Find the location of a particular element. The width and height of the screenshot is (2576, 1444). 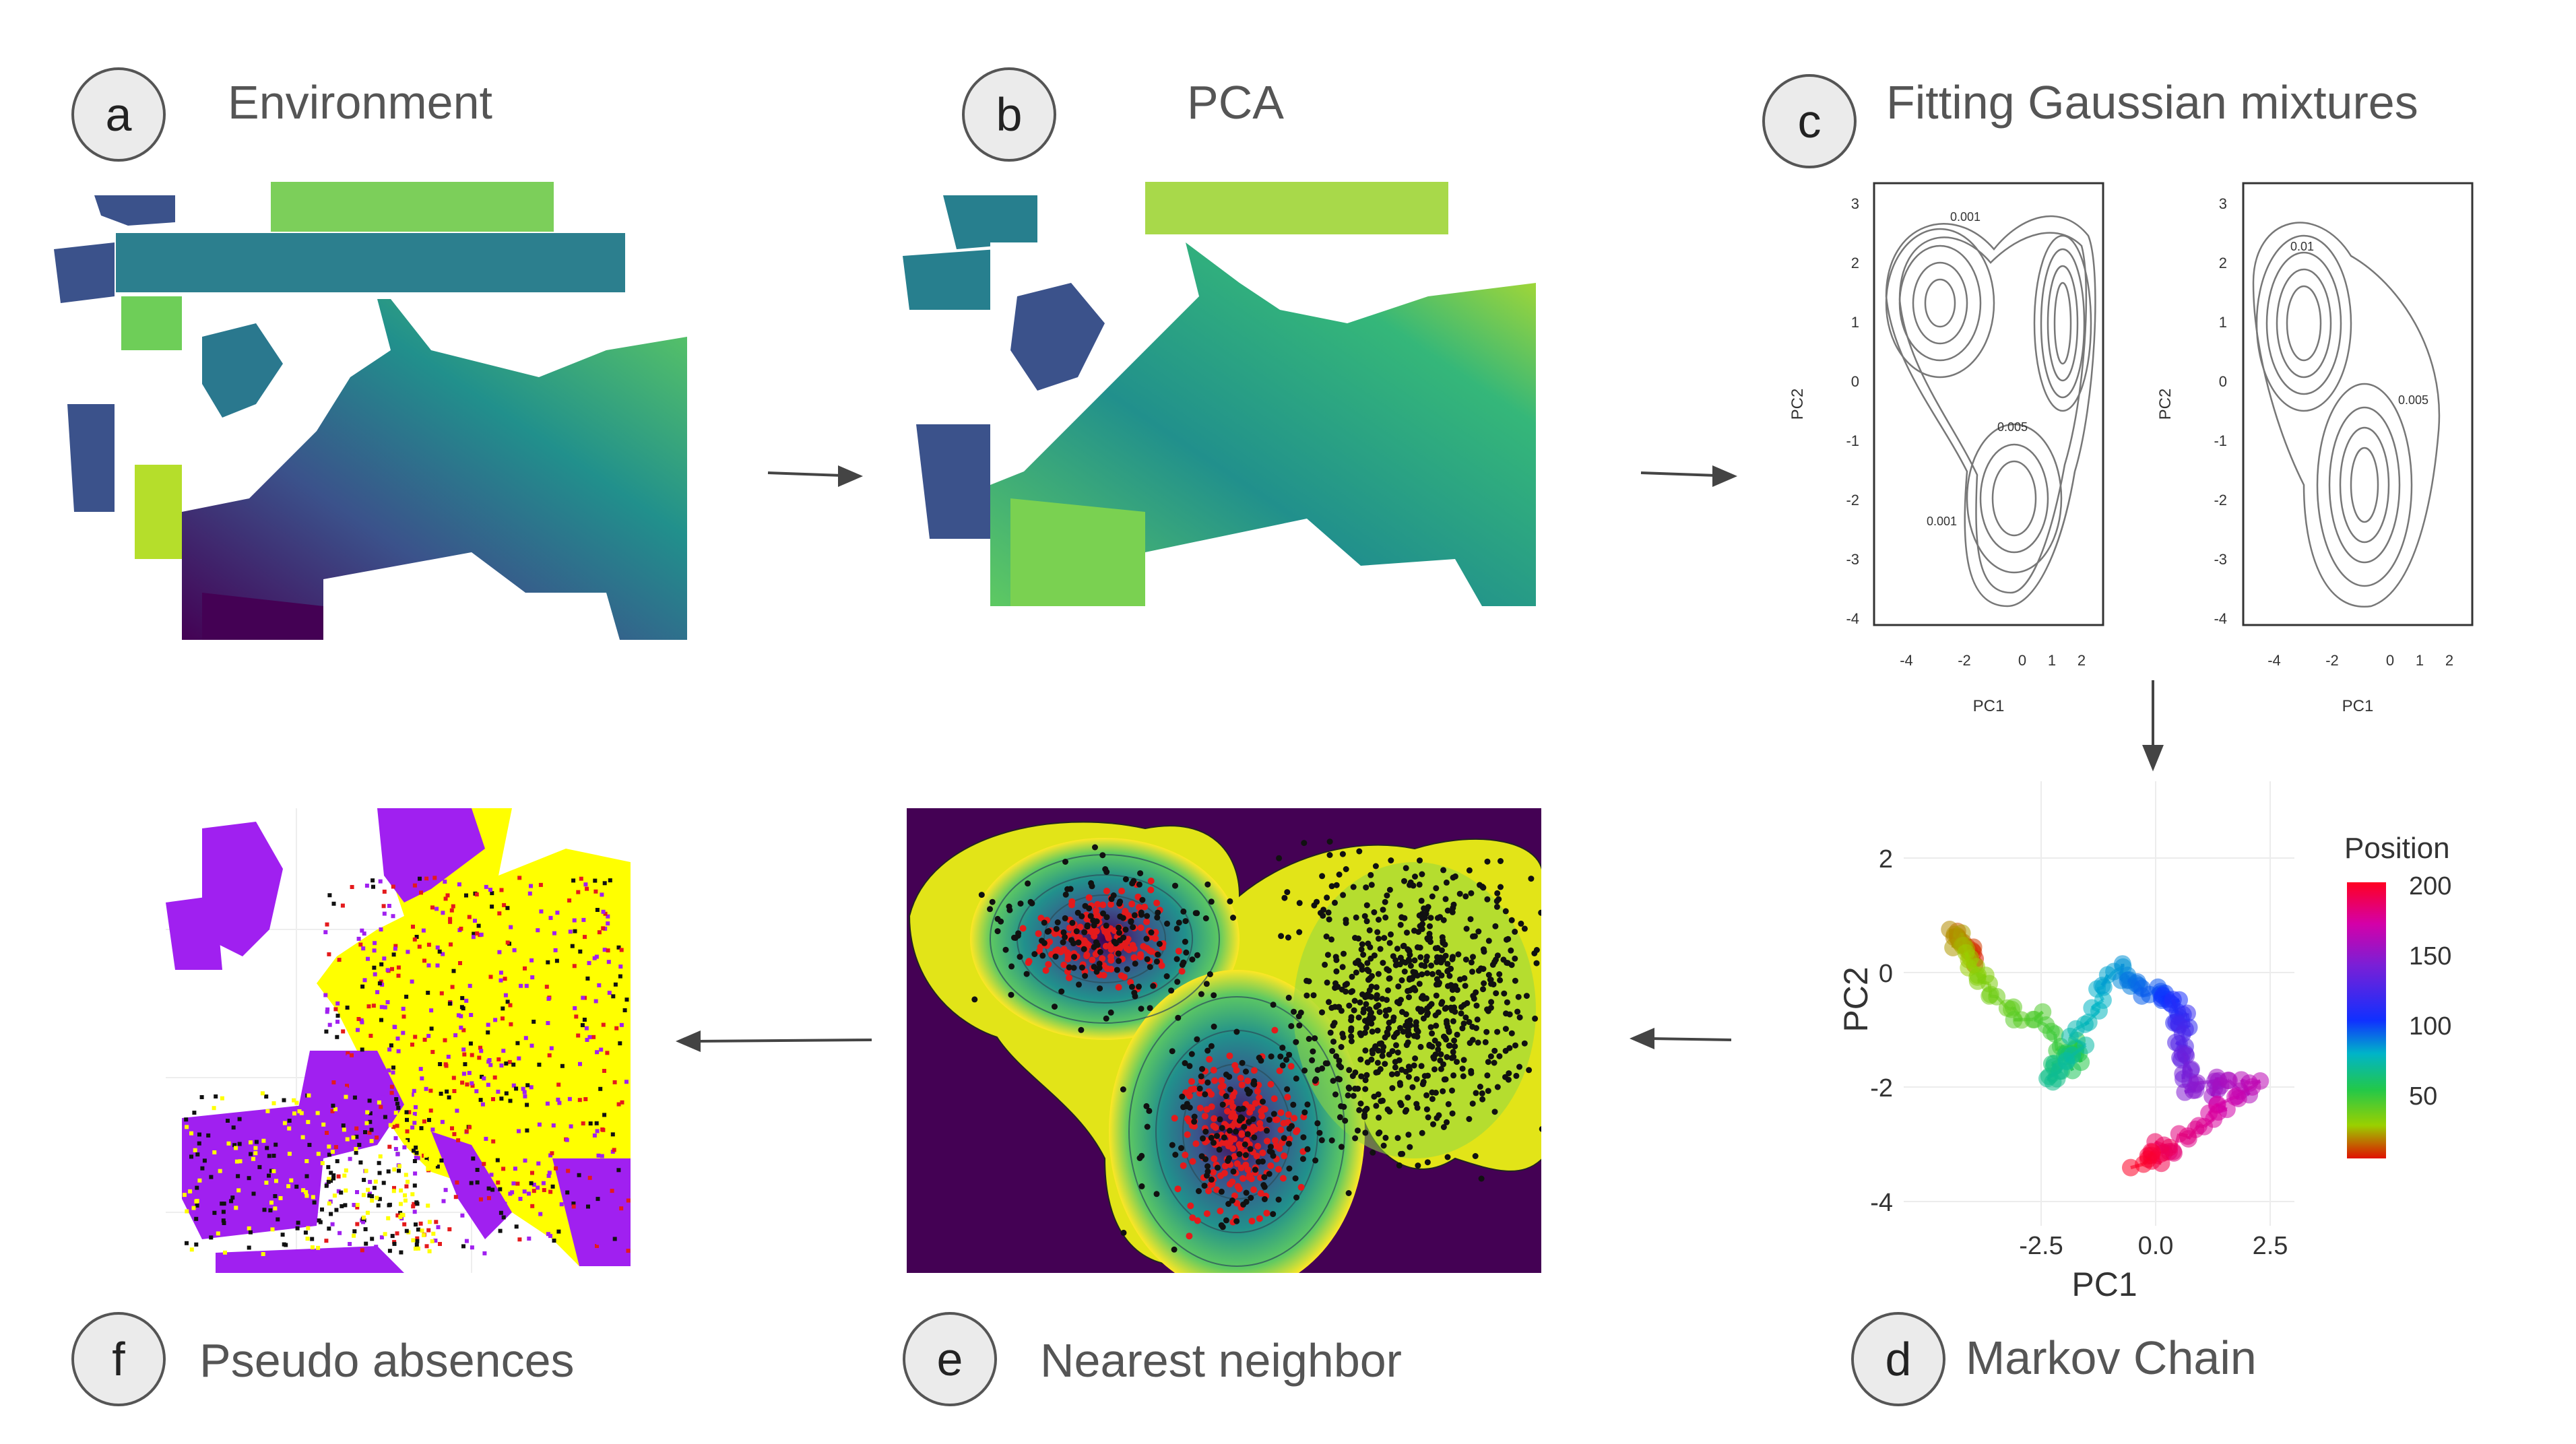

markov-ylabel: PC2 is located at coordinates (1856, 999).